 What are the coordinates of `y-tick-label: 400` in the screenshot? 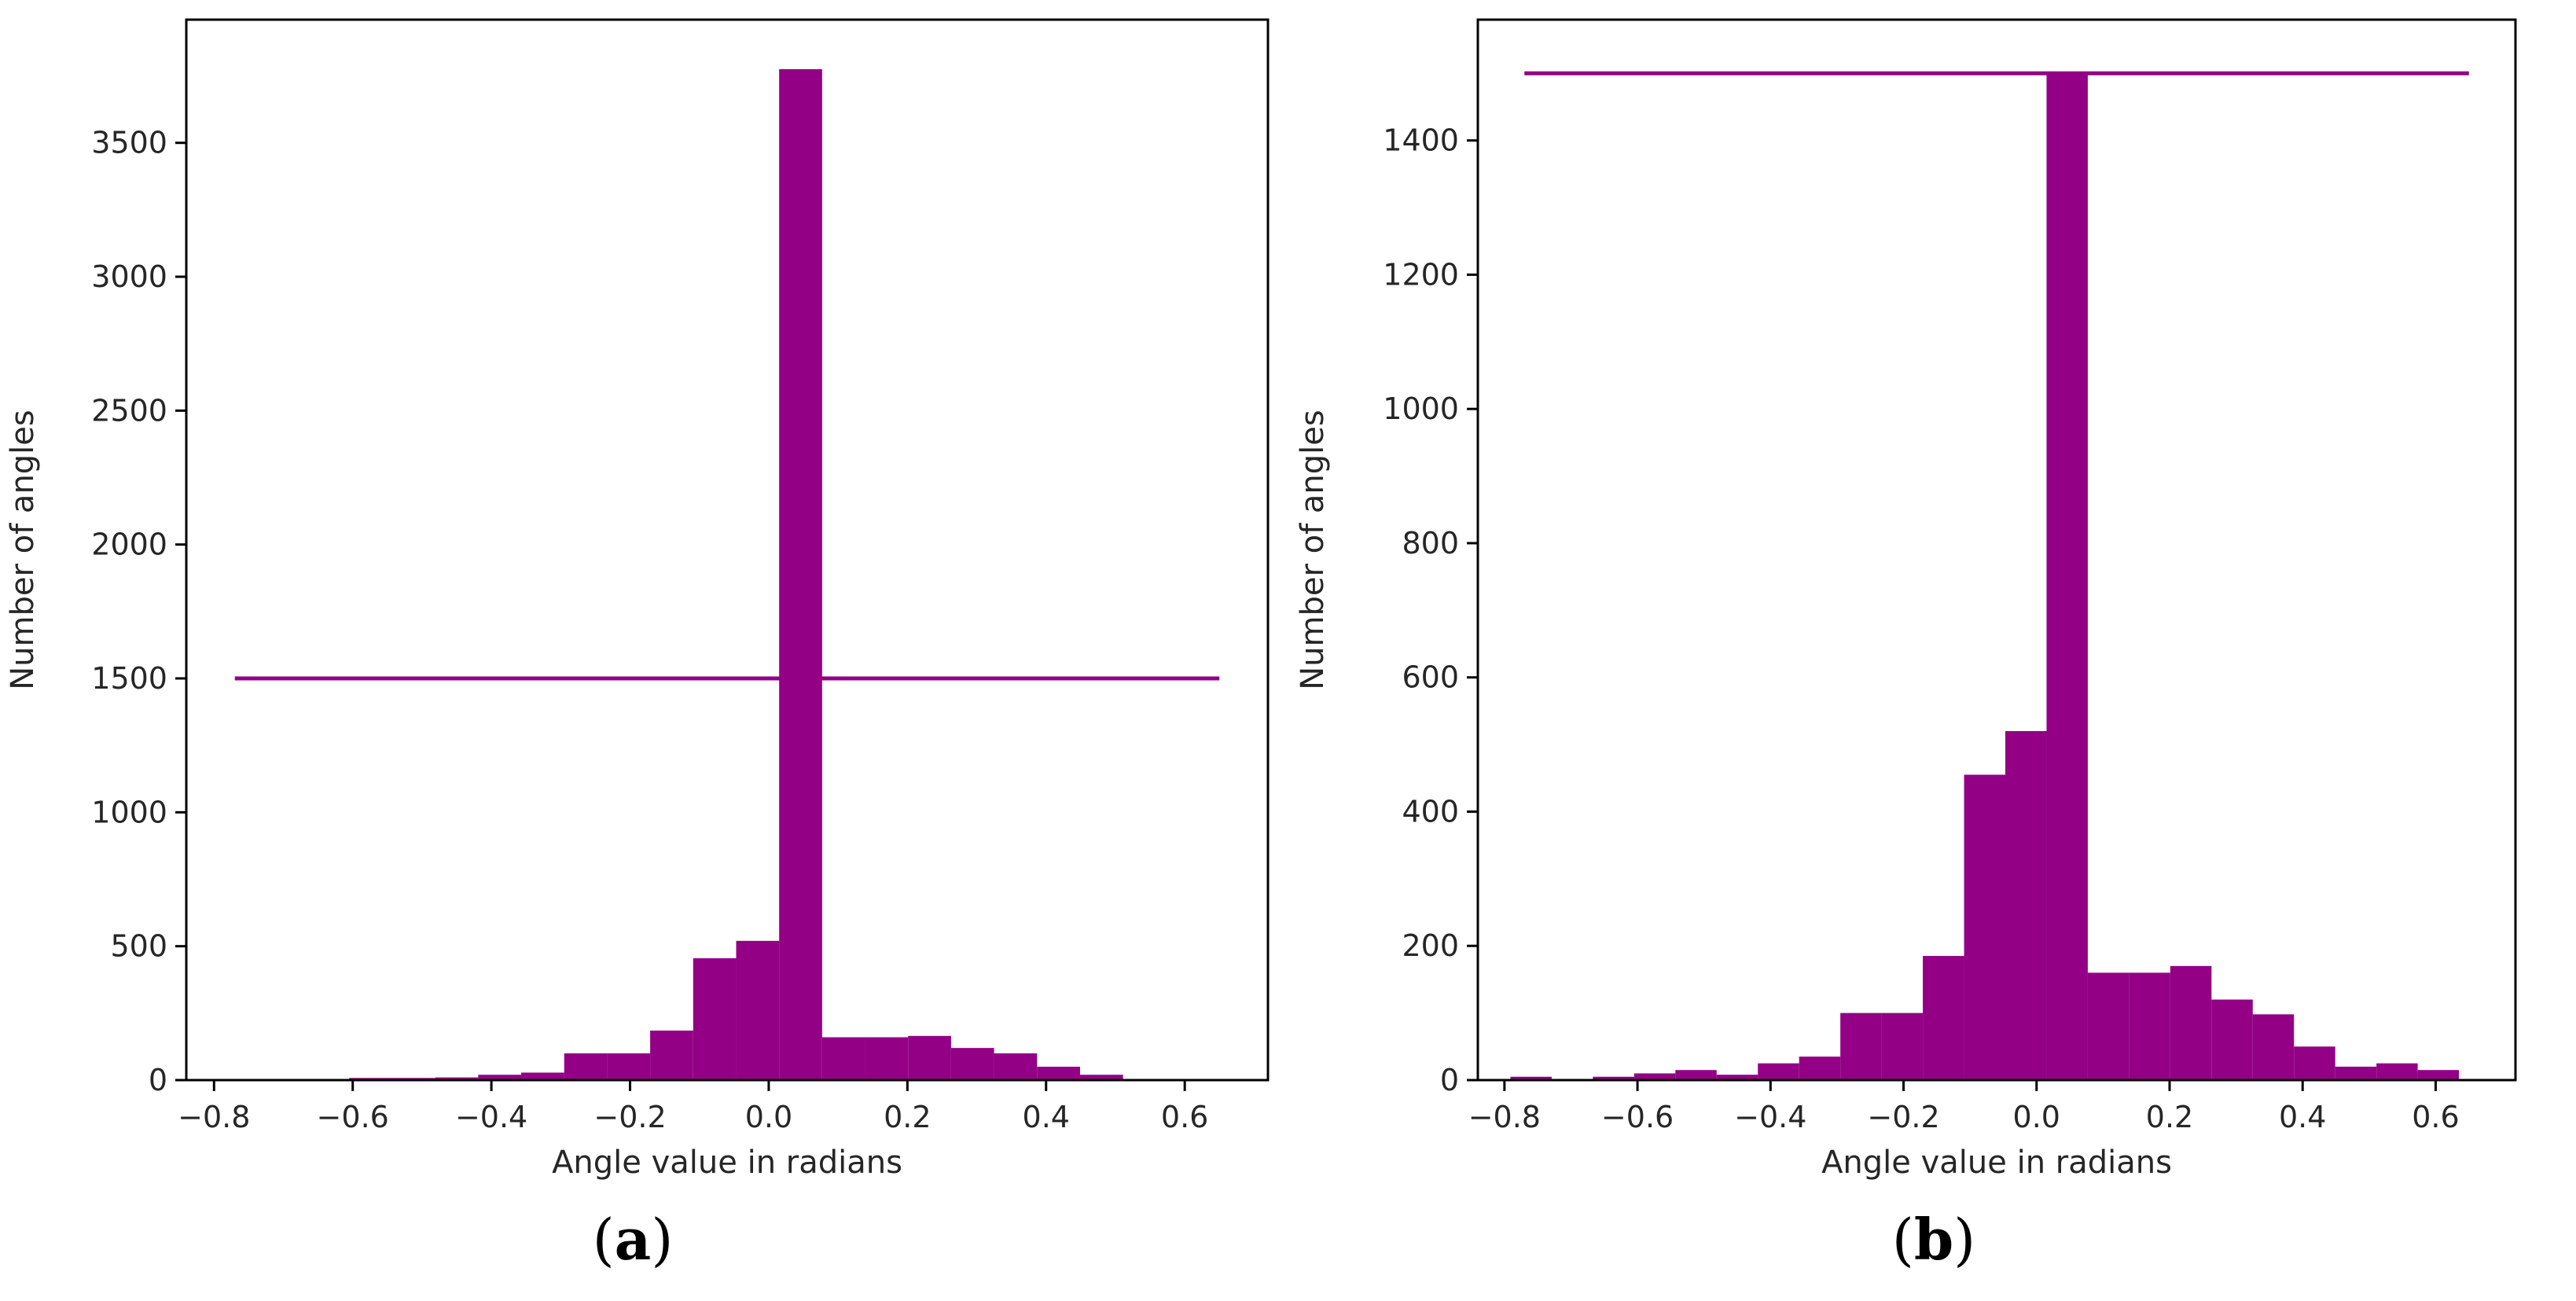 It's located at (1430, 811).